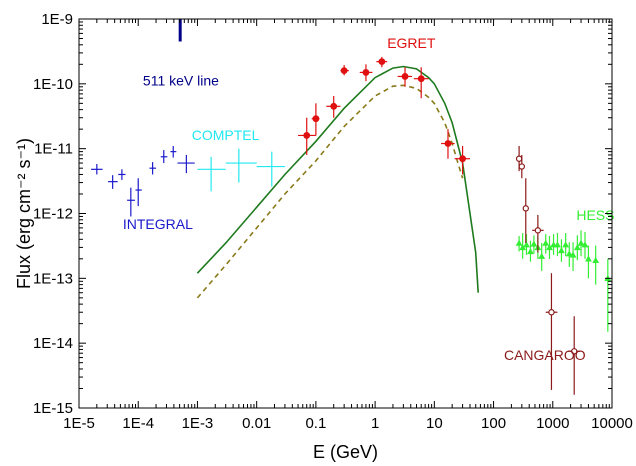  Describe the element at coordinates (256, 423) in the screenshot. I see `x-tick-label: 0.01` at that location.